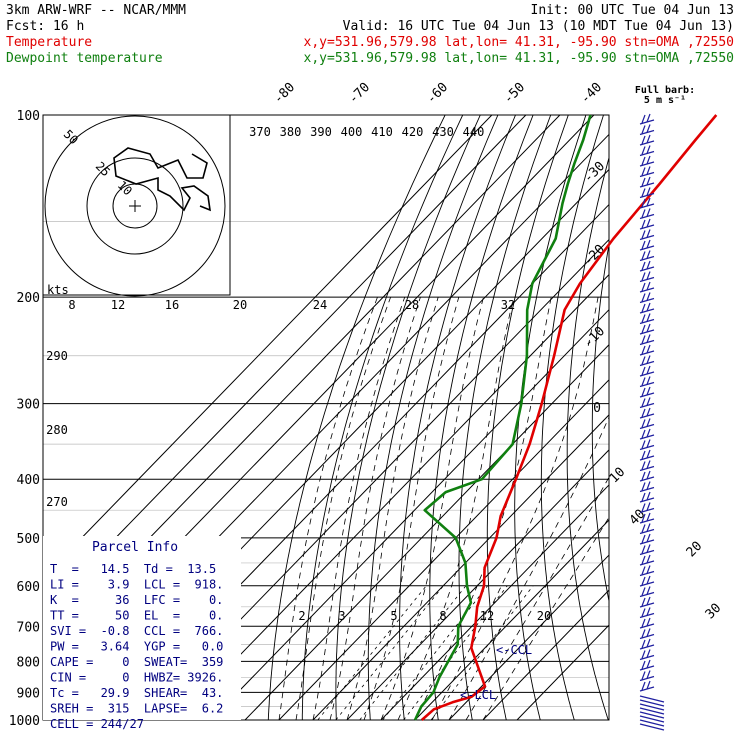  What do you see at coordinates (136, 662) in the screenshot?
I see `parcel-info-line: CAPE = 0 SWEAT= 359` at bounding box center [136, 662].